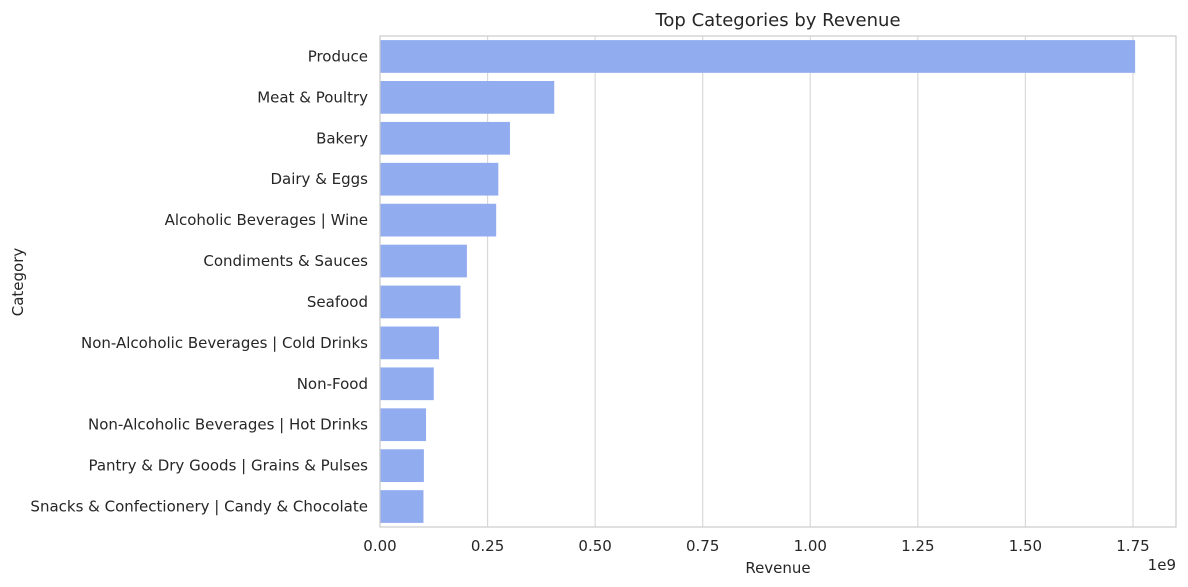 The image size is (1188, 587). Describe the element at coordinates (1025, 546) in the screenshot. I see `x-tick-label: 1.50` at that location.